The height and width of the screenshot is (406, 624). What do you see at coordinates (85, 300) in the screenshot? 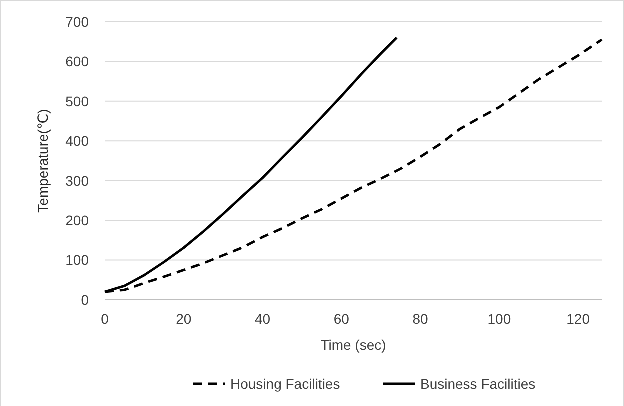
I see `y-tick-label: 0` at bounding box center [85, 300].